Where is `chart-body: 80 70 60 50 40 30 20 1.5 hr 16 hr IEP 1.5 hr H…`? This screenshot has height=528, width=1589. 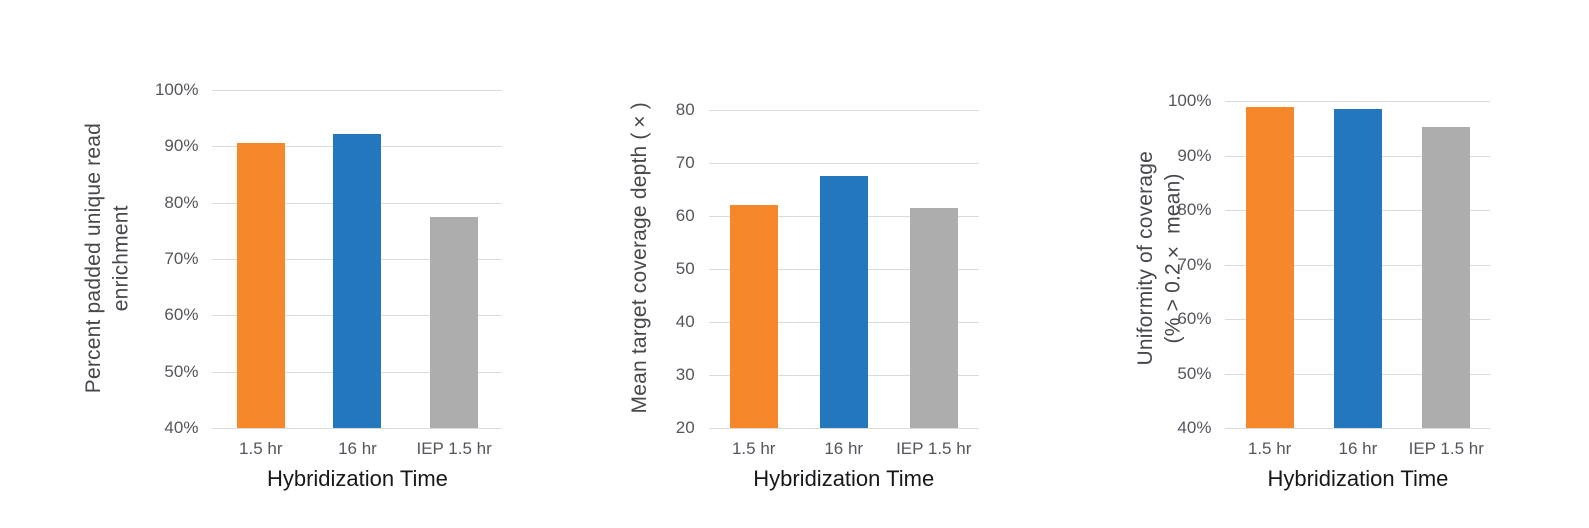
chart-body: 80 70 60 50 40 30 20 1.5 hr 16 hr IEP 1.5 hr H… is located at coordinates (827, 290).